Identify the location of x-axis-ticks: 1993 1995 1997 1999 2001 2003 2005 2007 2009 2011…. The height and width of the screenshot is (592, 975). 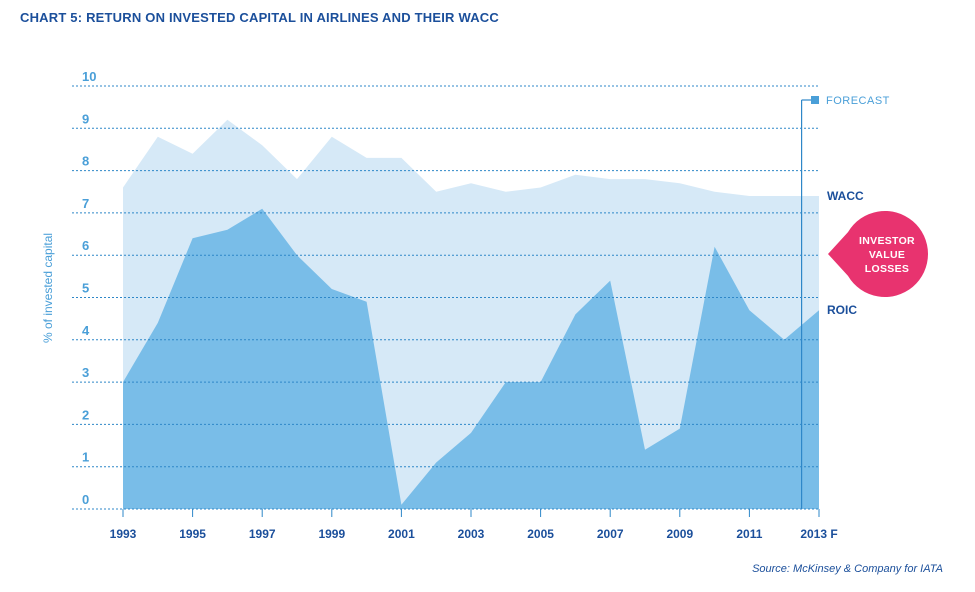
(474, 525).